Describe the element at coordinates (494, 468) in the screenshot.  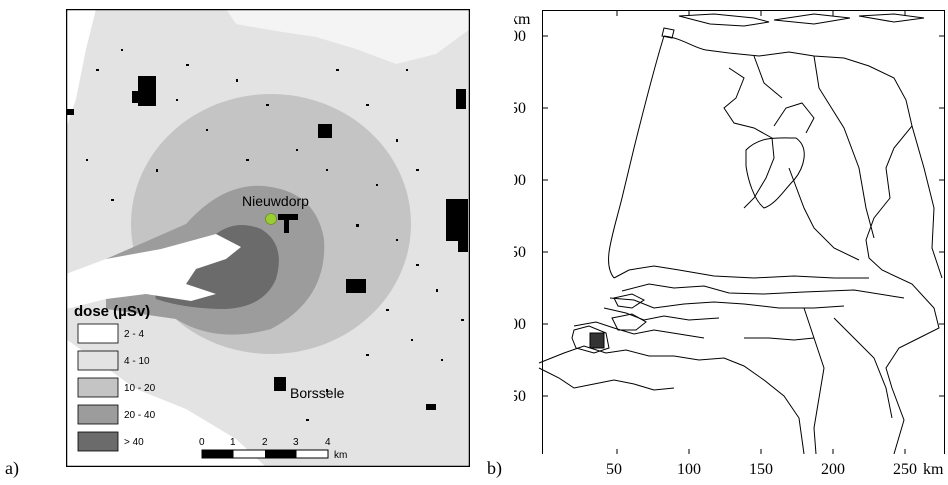
I see `panel-b-label: b)` at that location.